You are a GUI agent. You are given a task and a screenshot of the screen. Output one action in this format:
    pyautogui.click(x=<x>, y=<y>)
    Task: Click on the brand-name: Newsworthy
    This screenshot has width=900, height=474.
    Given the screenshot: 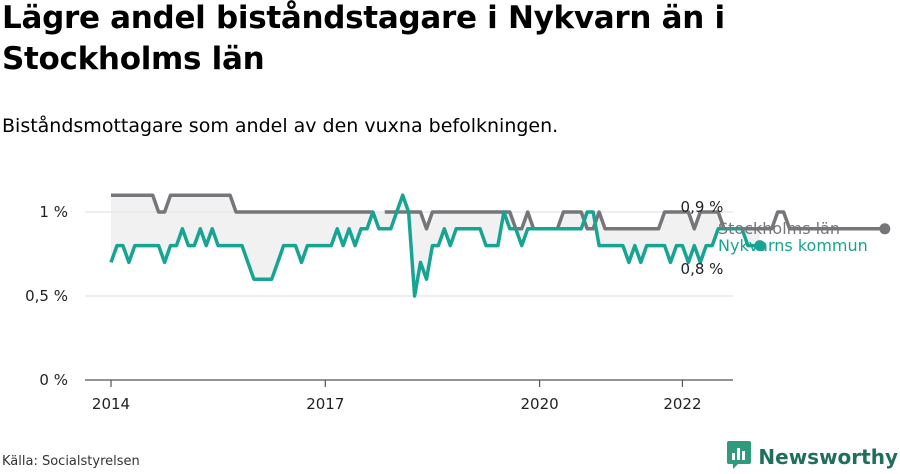 What is the action you would take?
    pyautogui.click(x=828, y=457)
    